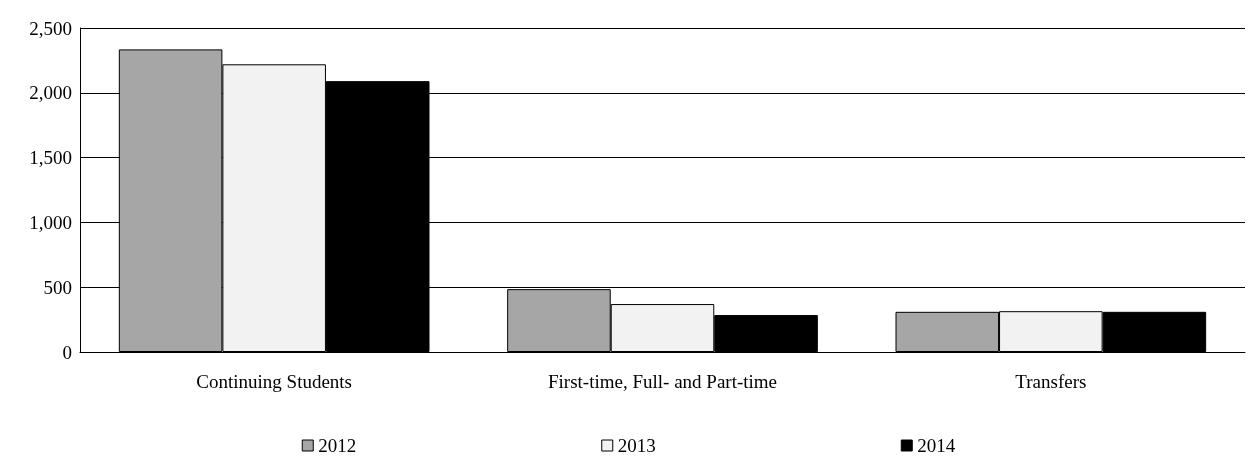 This screenshot has width=1257, height=466. I want to click on legend-label: 2014, so click(936, 445).